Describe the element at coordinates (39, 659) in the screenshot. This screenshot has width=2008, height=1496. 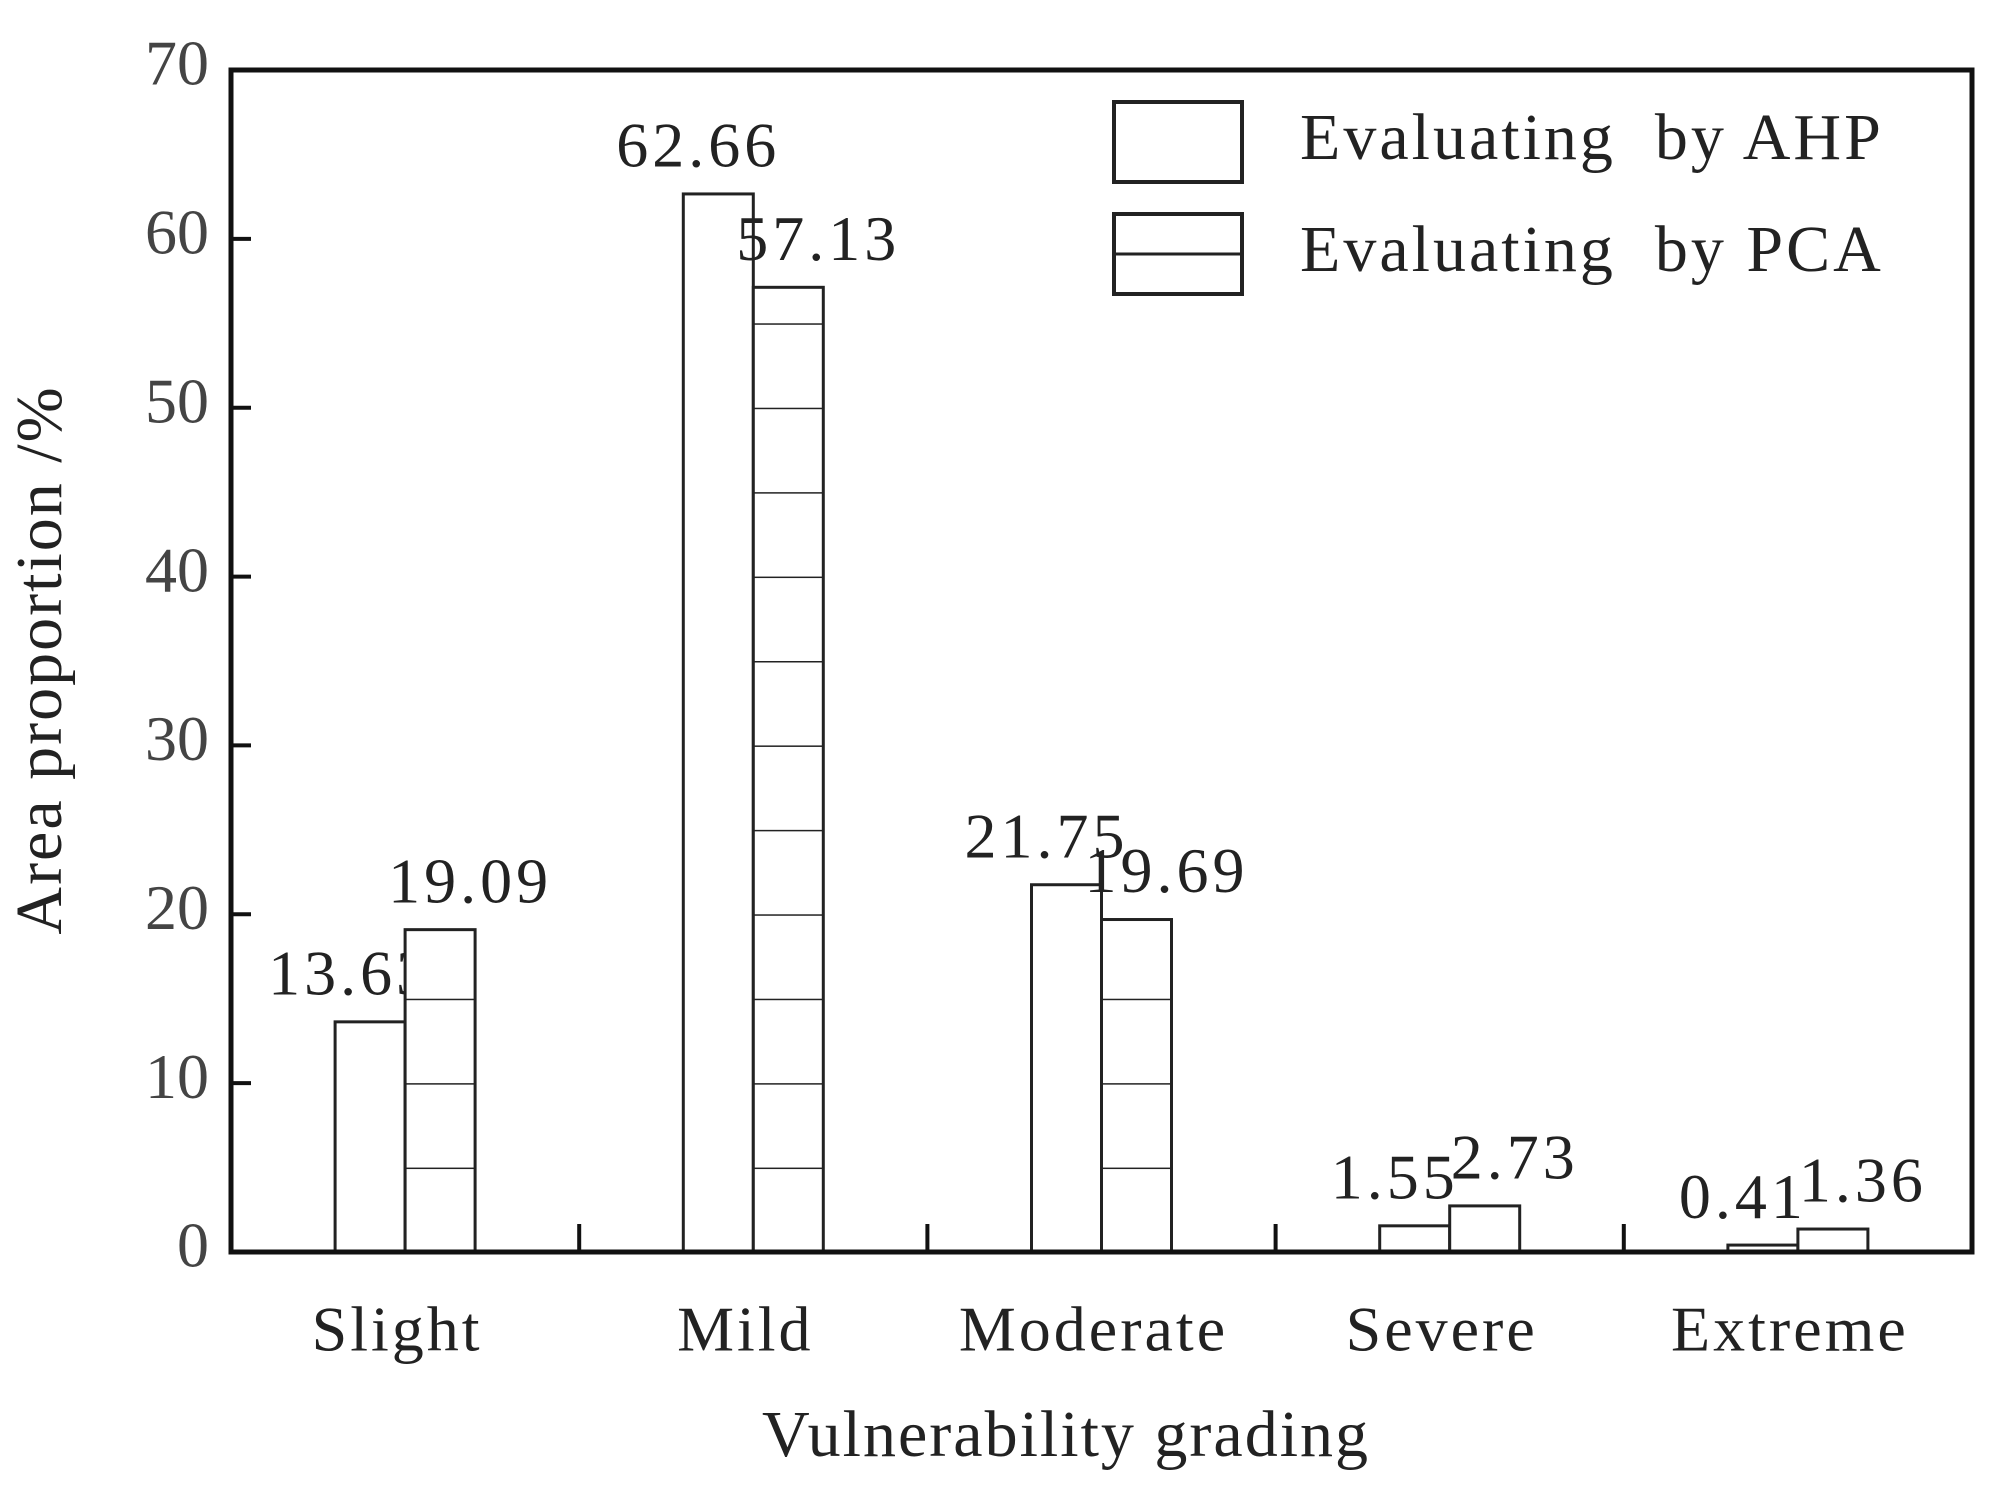
I see `y-axis-title: Area proportion /%` at that location.